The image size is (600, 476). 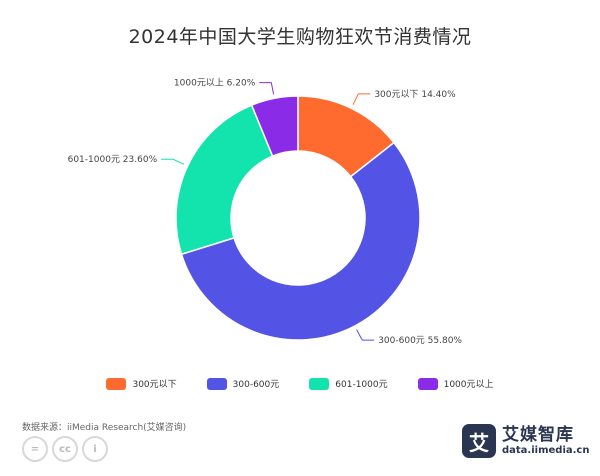 What do you see at coordinates (215, 83) in the screenshot?
I see `data-label-3: 1000元以上 6.20%` at bounding box center [215, 83].